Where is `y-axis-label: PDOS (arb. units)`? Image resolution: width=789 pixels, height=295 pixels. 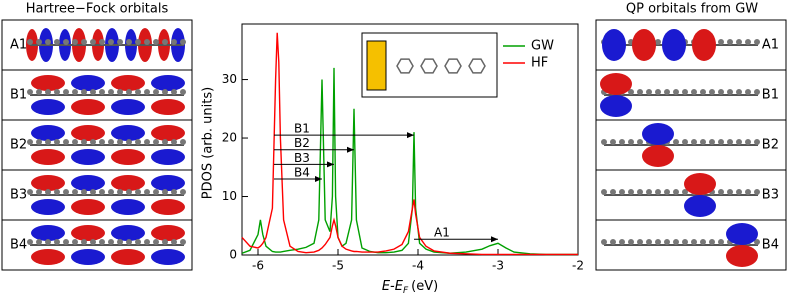
y-axis-label: PDOS (arb. units) is located at coordinates (208, 143).